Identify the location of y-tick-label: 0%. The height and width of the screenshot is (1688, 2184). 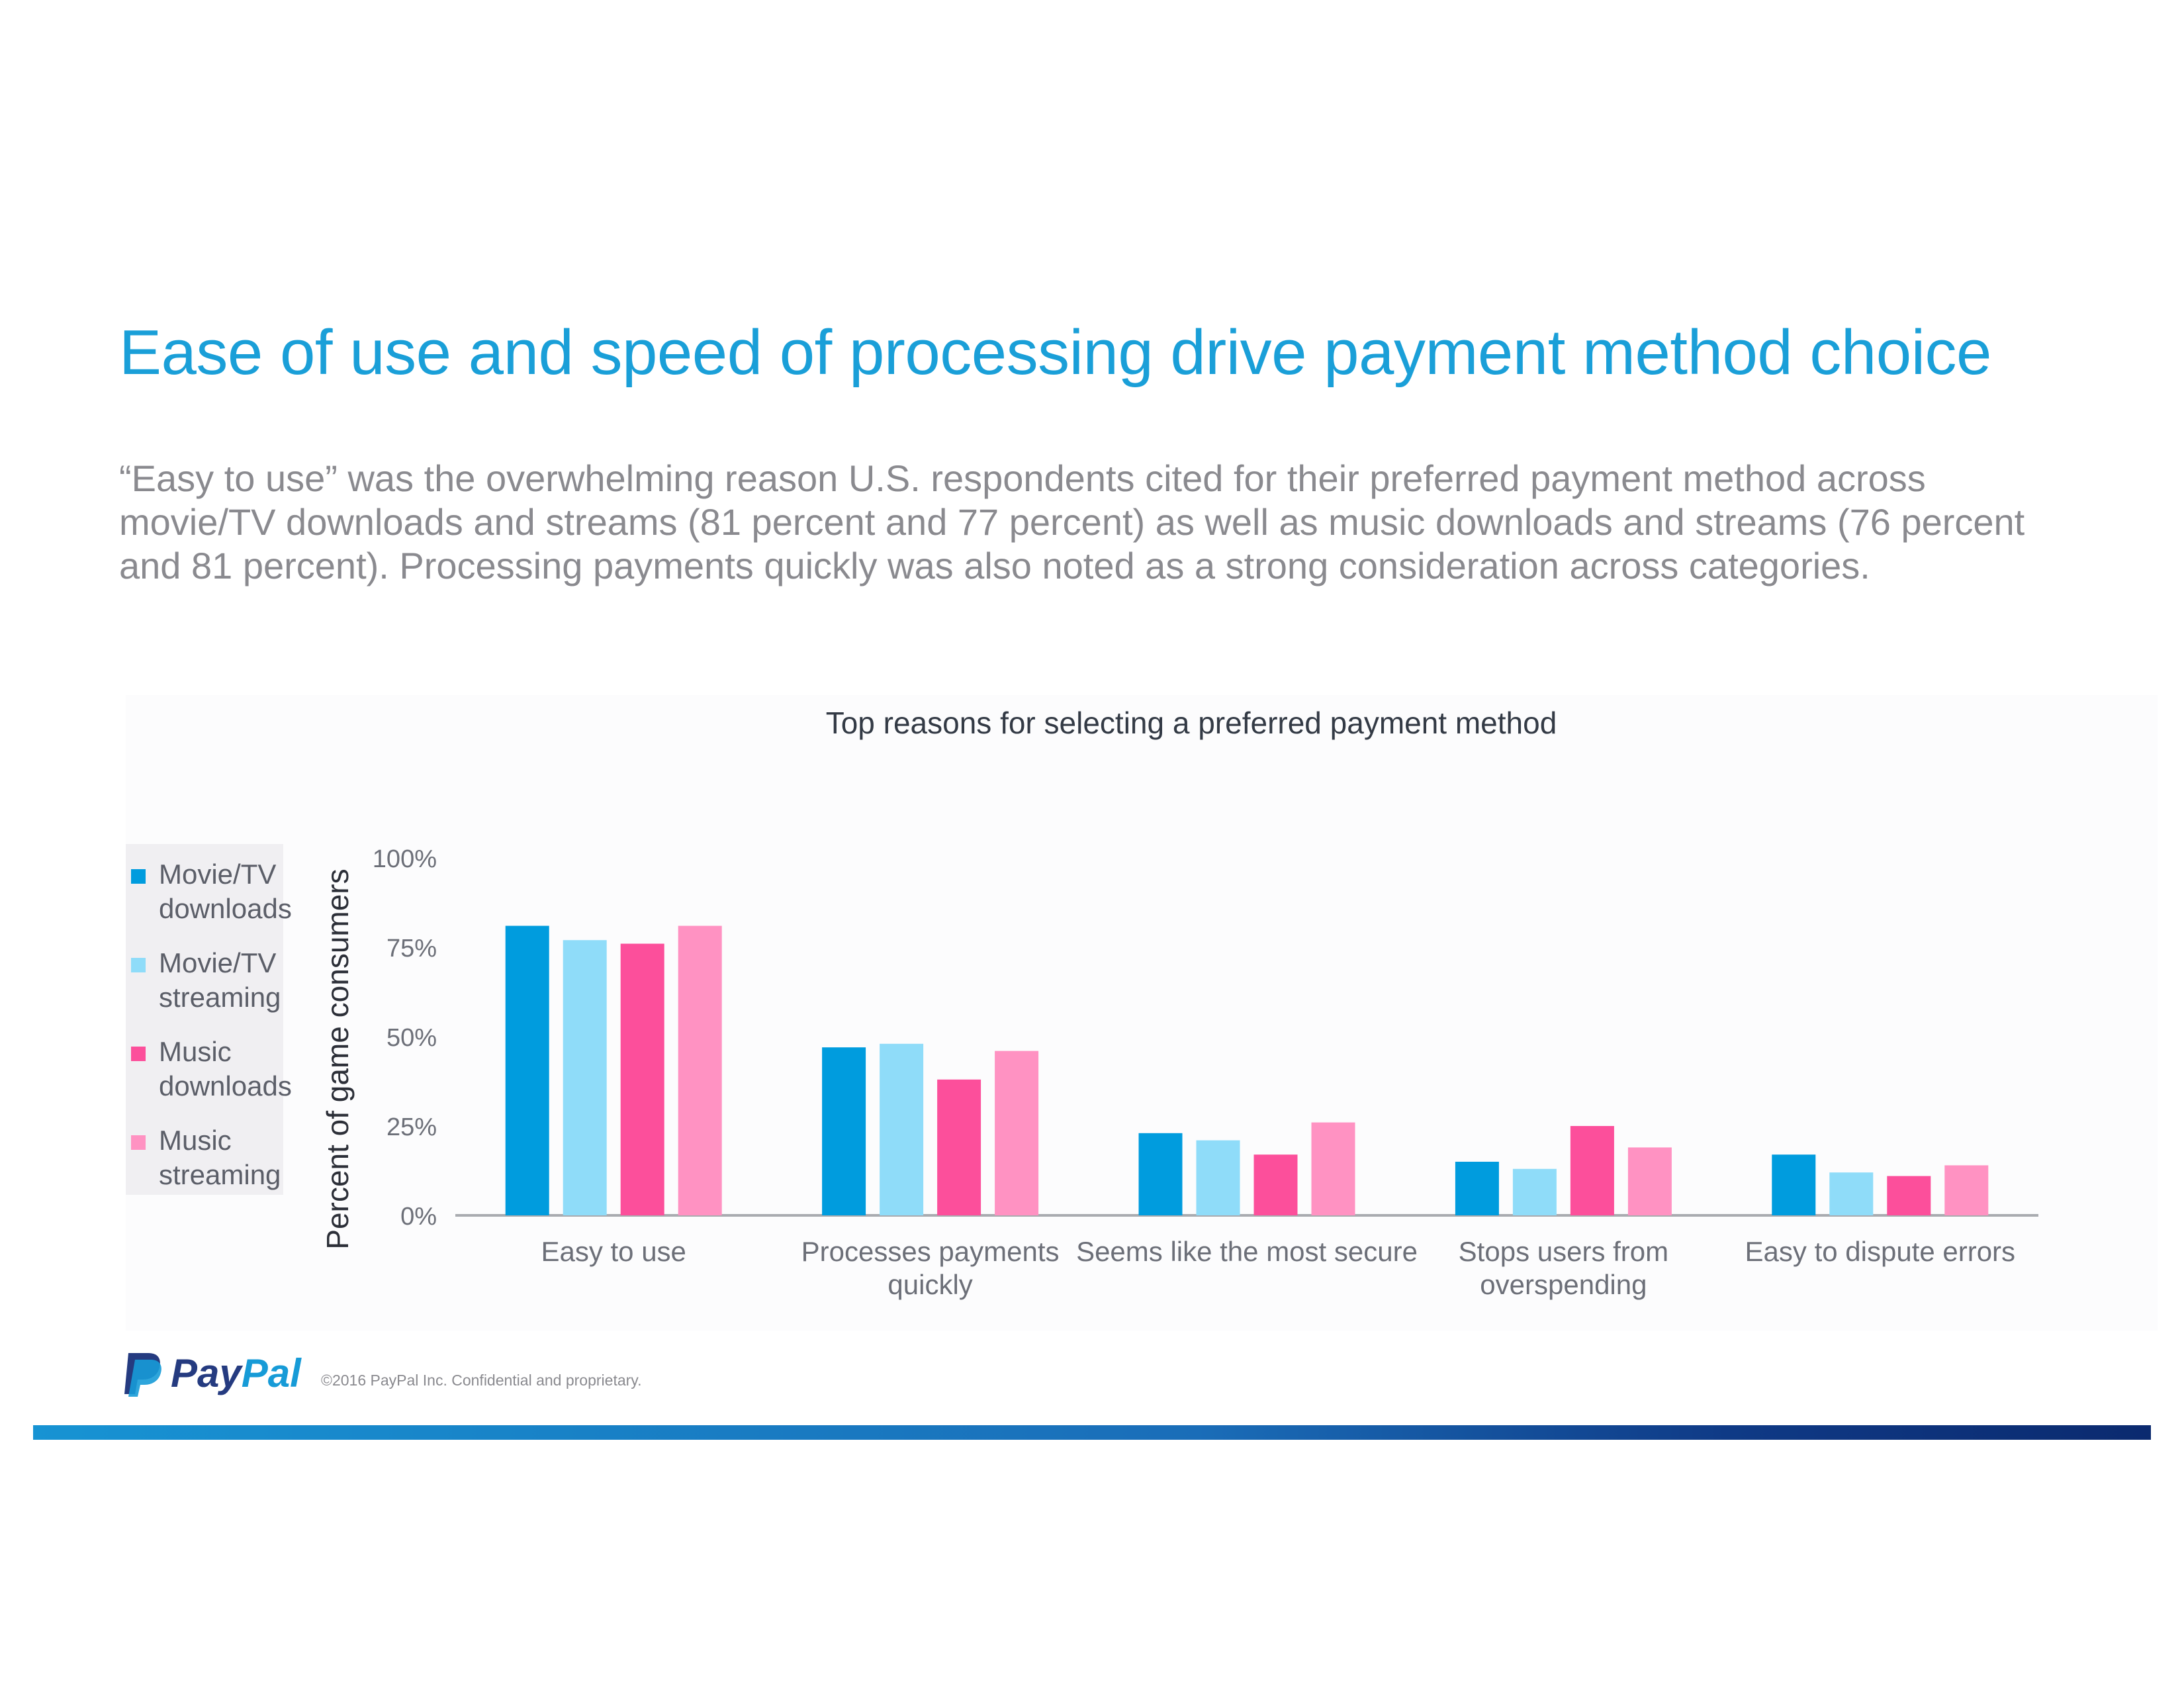
(419, 1217).